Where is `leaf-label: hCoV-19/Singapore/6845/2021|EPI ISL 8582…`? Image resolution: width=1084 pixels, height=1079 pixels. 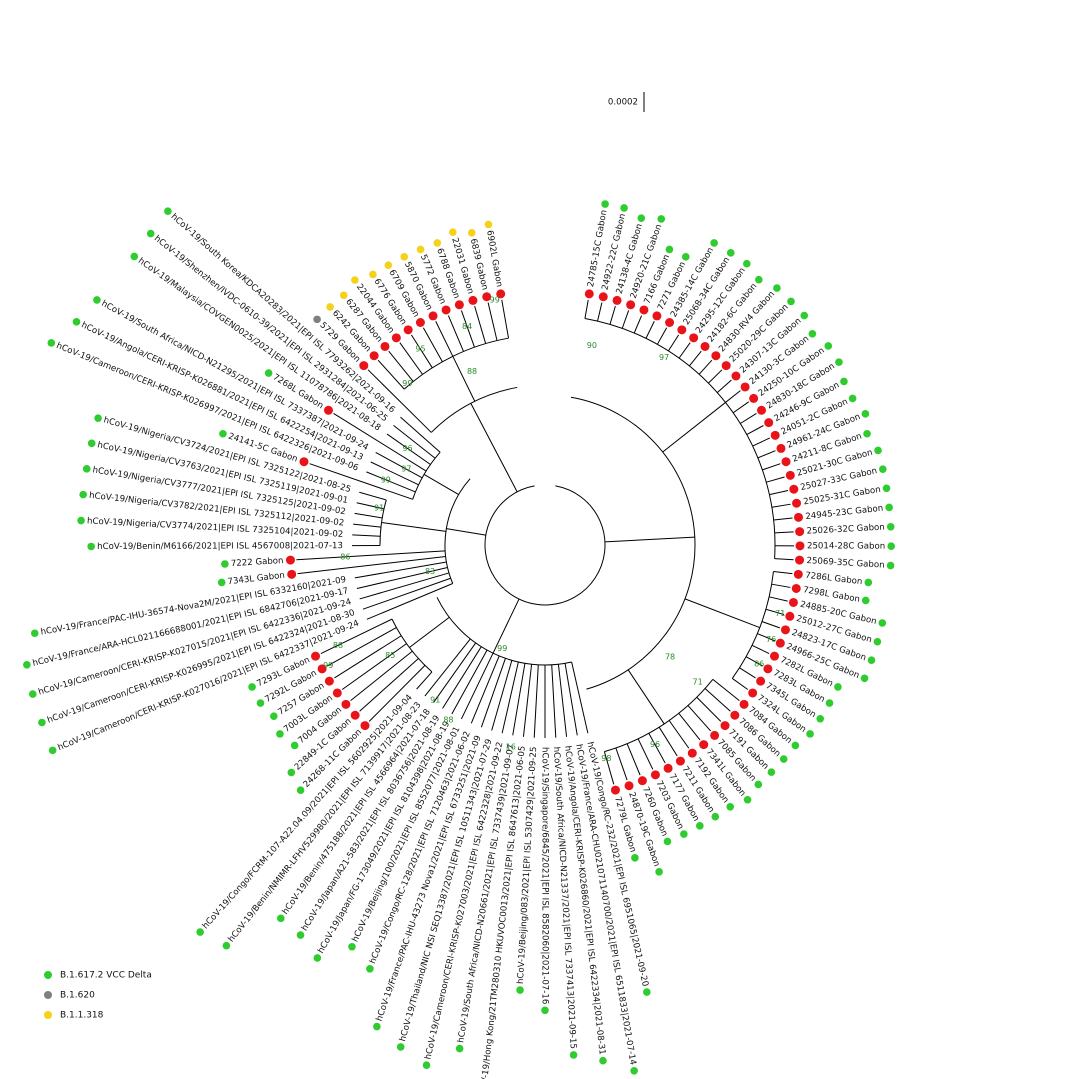
leaf-label: hCoV-19/Singapore/6845/2021|EPI ISL 8582… is located at coordinates (545, 875).